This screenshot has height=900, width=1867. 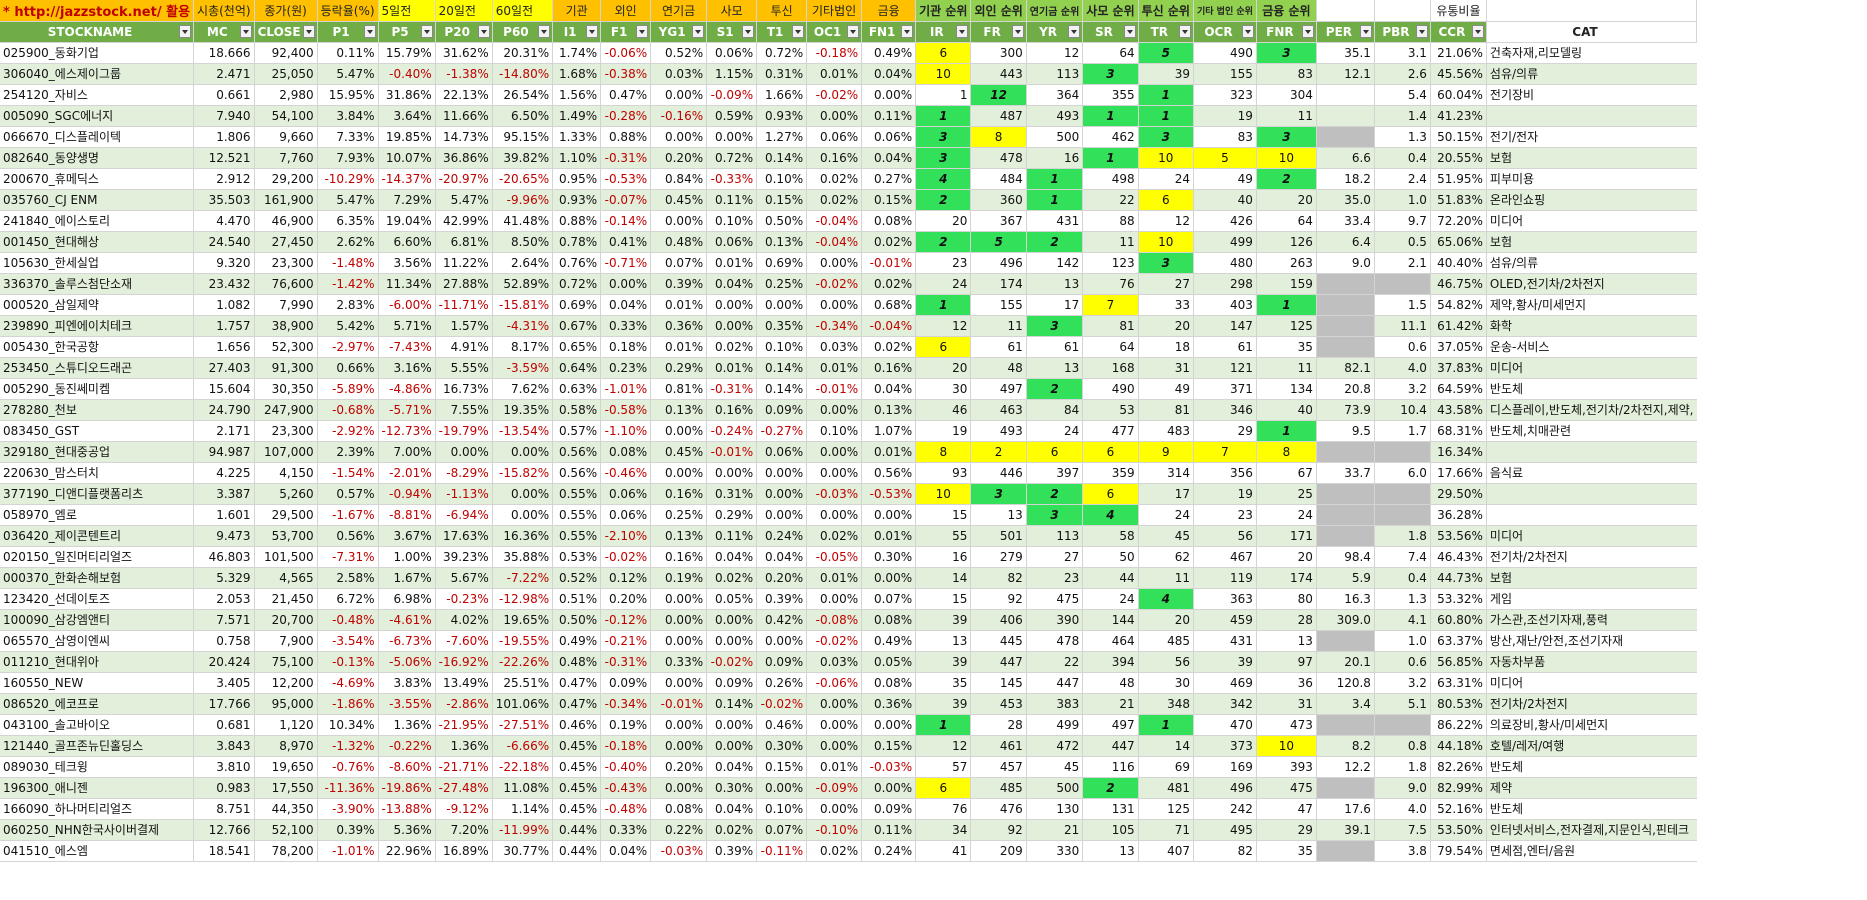 I want to click on cell-pbr: 11.1, so click(x=1402, y=326).